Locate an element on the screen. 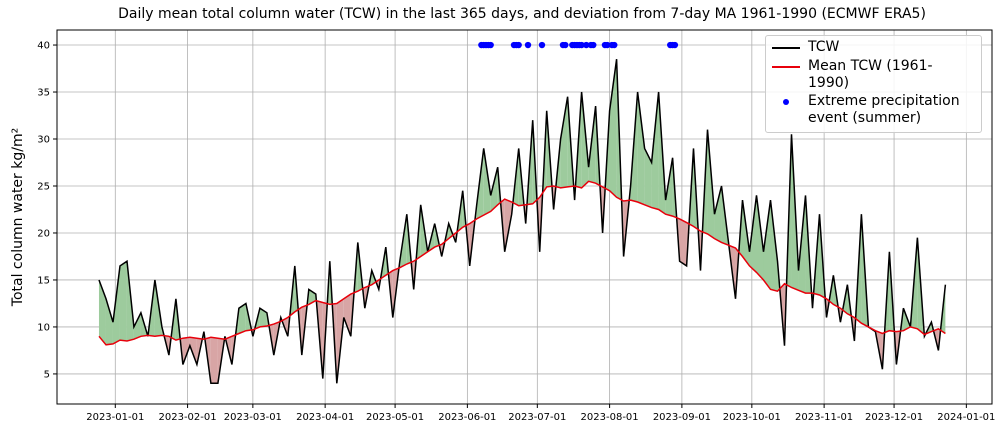 This screenshot has width=1008, height=432. legend-label: TCW is located at coordinates (824, 47).